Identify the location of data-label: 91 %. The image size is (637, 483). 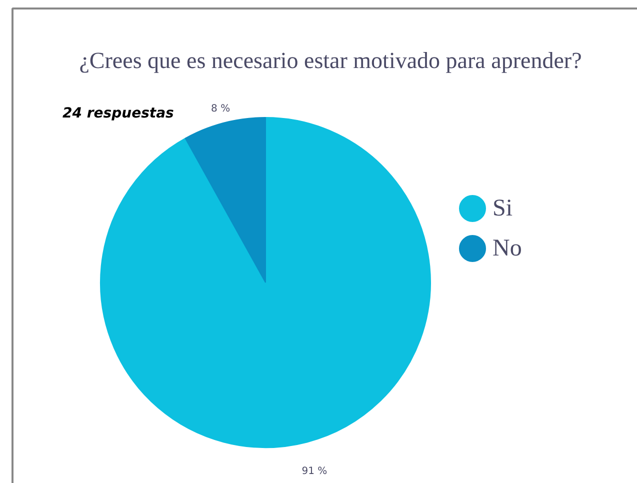
(315, 471).